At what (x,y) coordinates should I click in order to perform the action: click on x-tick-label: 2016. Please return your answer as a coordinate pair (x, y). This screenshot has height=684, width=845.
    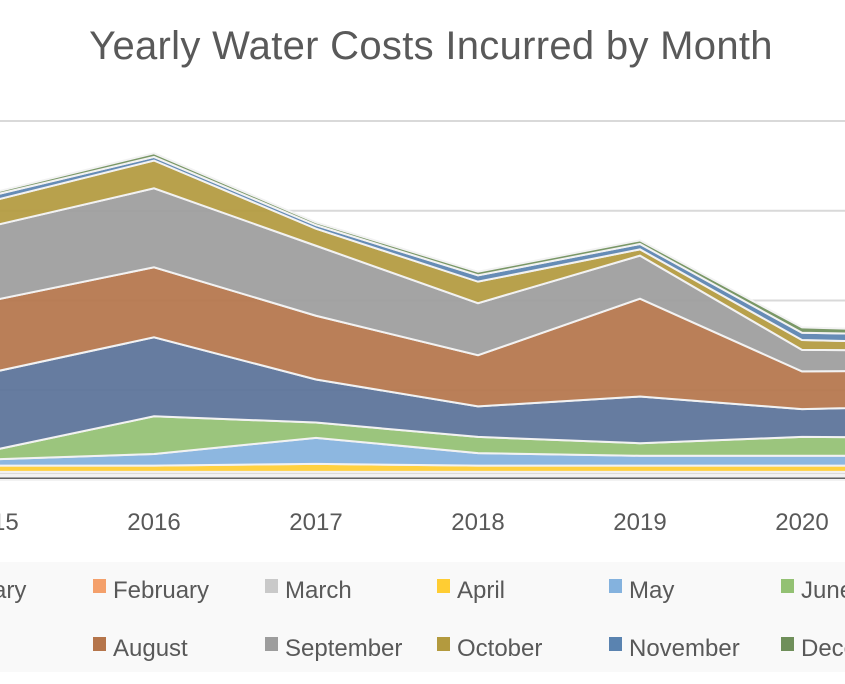
    Looking at the image, I should click on (153, 522).